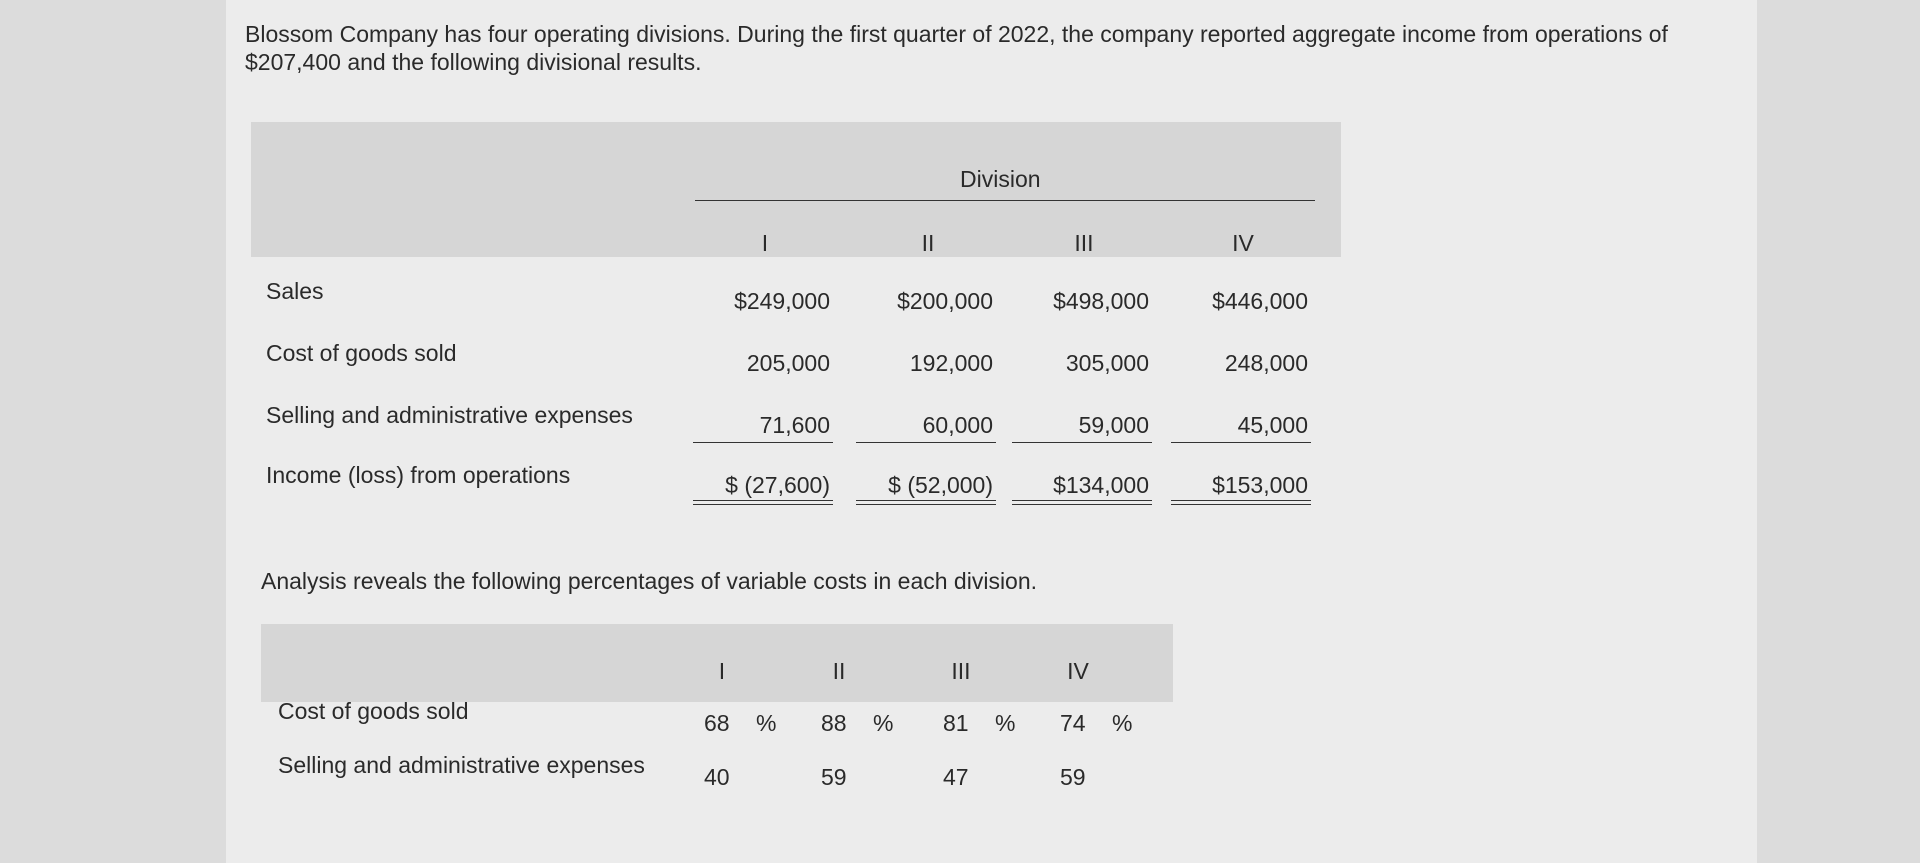 The width and height of the screenshot is (1920, 863). What do you see at coordinates (717, 663) in the screenshot?
I see `table2-header-band` at bounding box center [717, 663].